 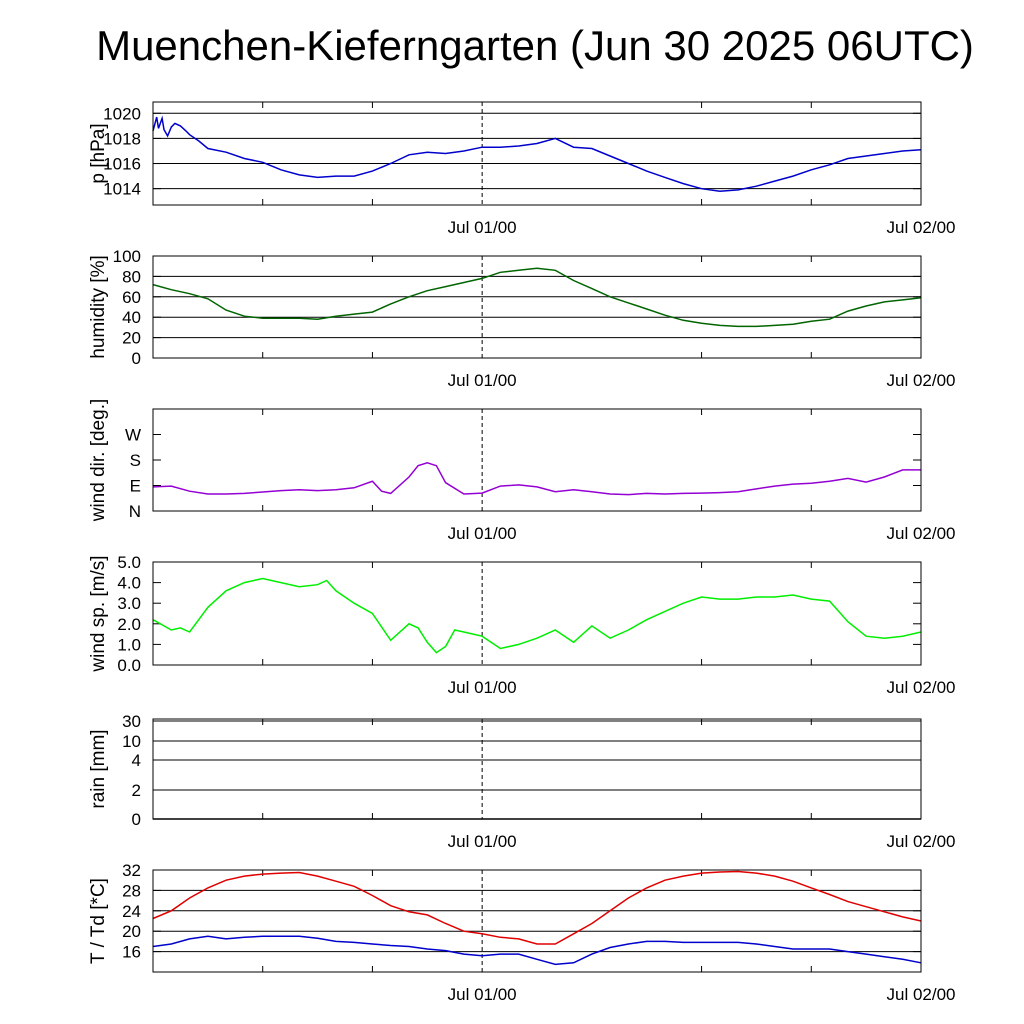 I want to click on y-tick-label: 32, so click(x=131, y=870).